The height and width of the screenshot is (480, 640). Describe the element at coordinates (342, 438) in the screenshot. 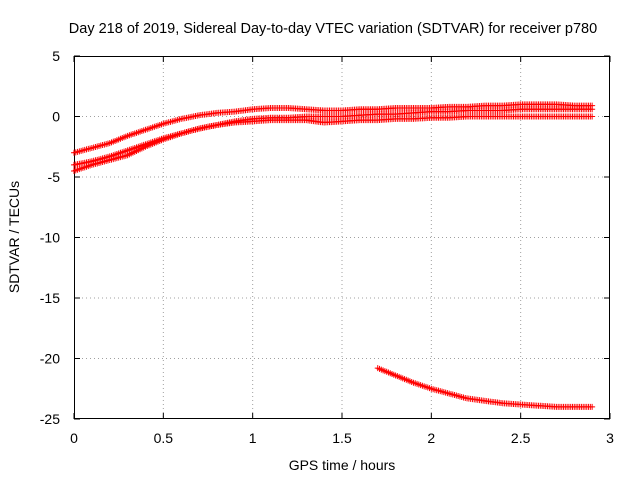

I see `x-tick-label: 1.5` at that location.